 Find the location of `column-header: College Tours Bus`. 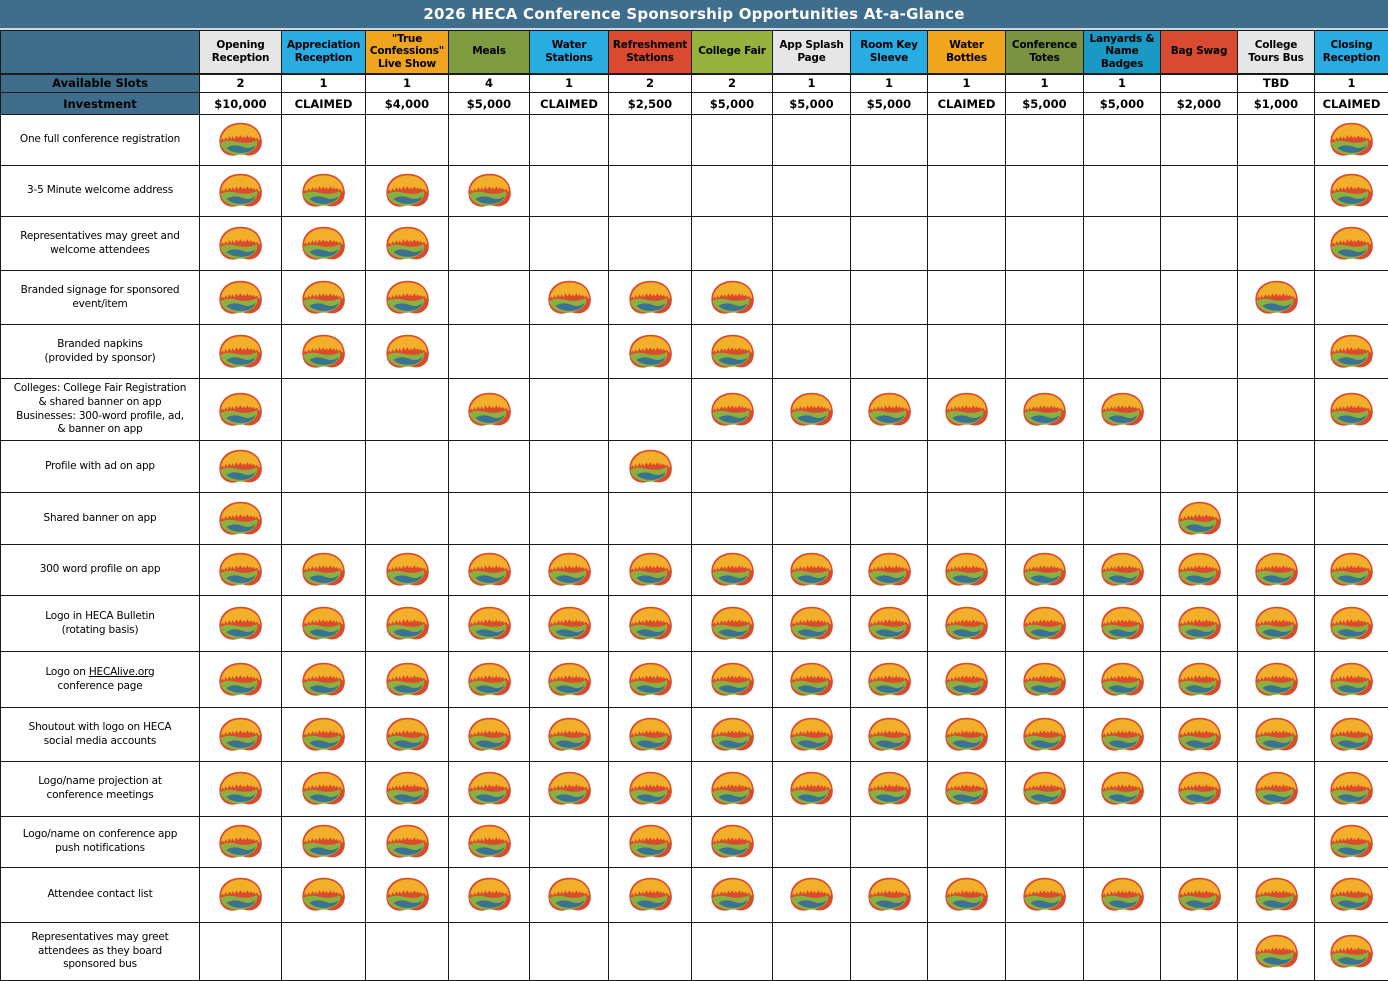

column-header: College Tours Bus is located at coordinates (1276, 52).